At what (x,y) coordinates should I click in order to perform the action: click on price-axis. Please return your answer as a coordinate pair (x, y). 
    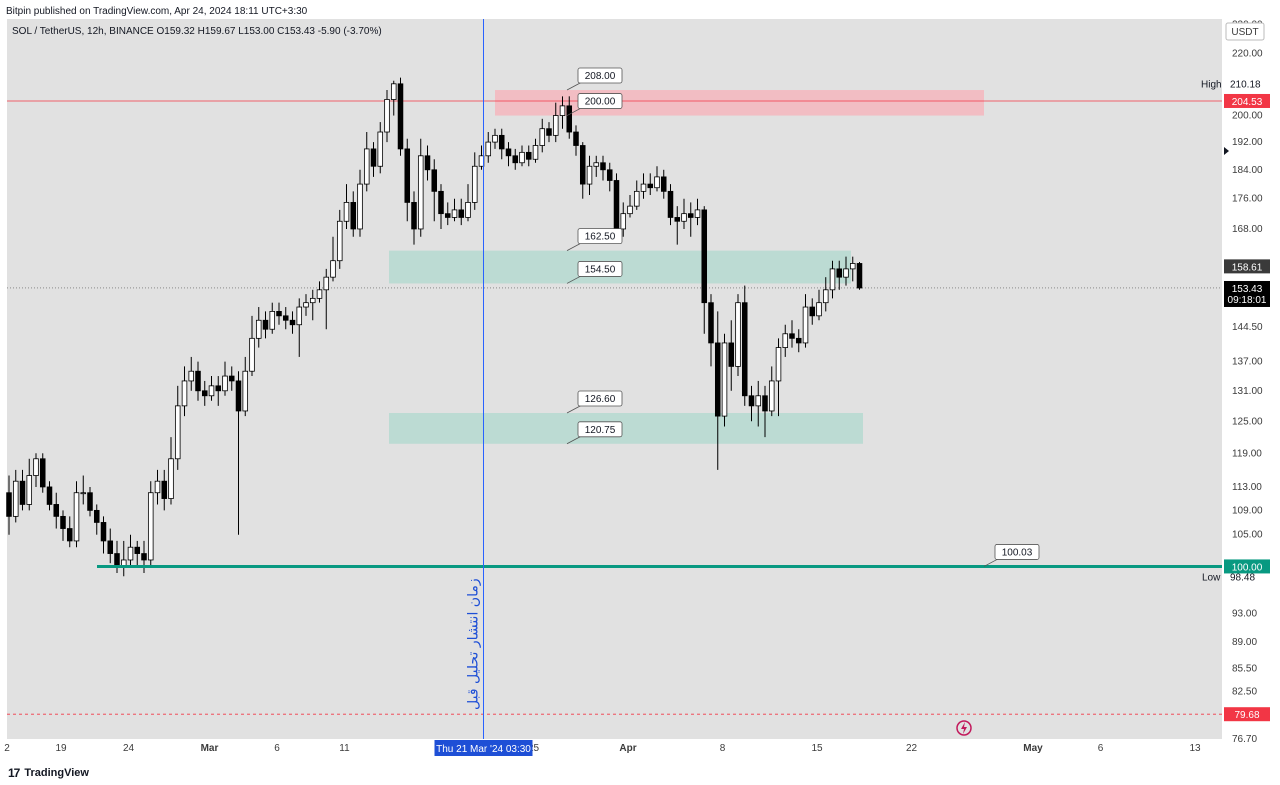
    Looking at the image, I should click on (1251, 388).